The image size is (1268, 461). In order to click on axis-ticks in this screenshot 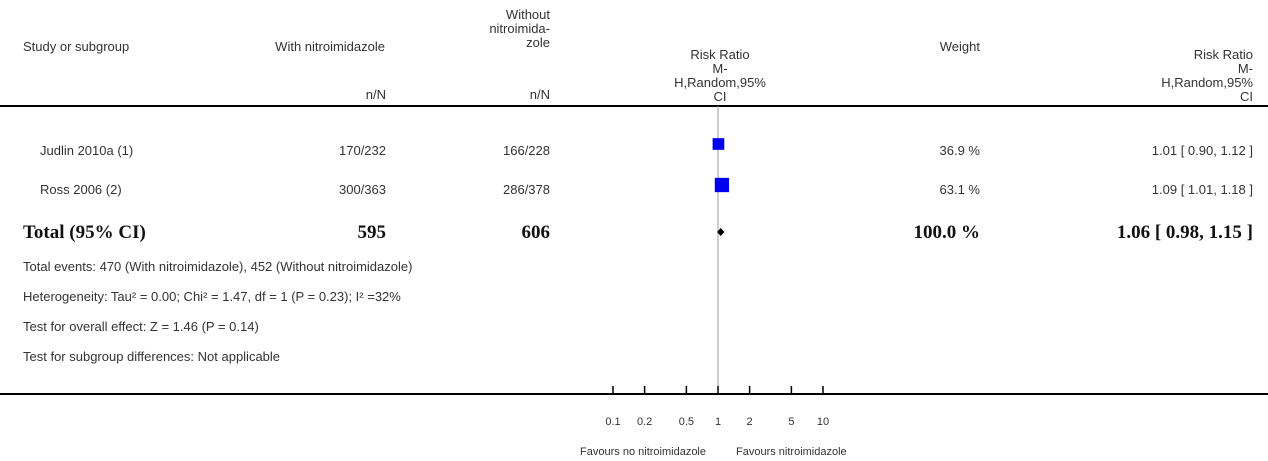, I will do `click(718, 389)`.